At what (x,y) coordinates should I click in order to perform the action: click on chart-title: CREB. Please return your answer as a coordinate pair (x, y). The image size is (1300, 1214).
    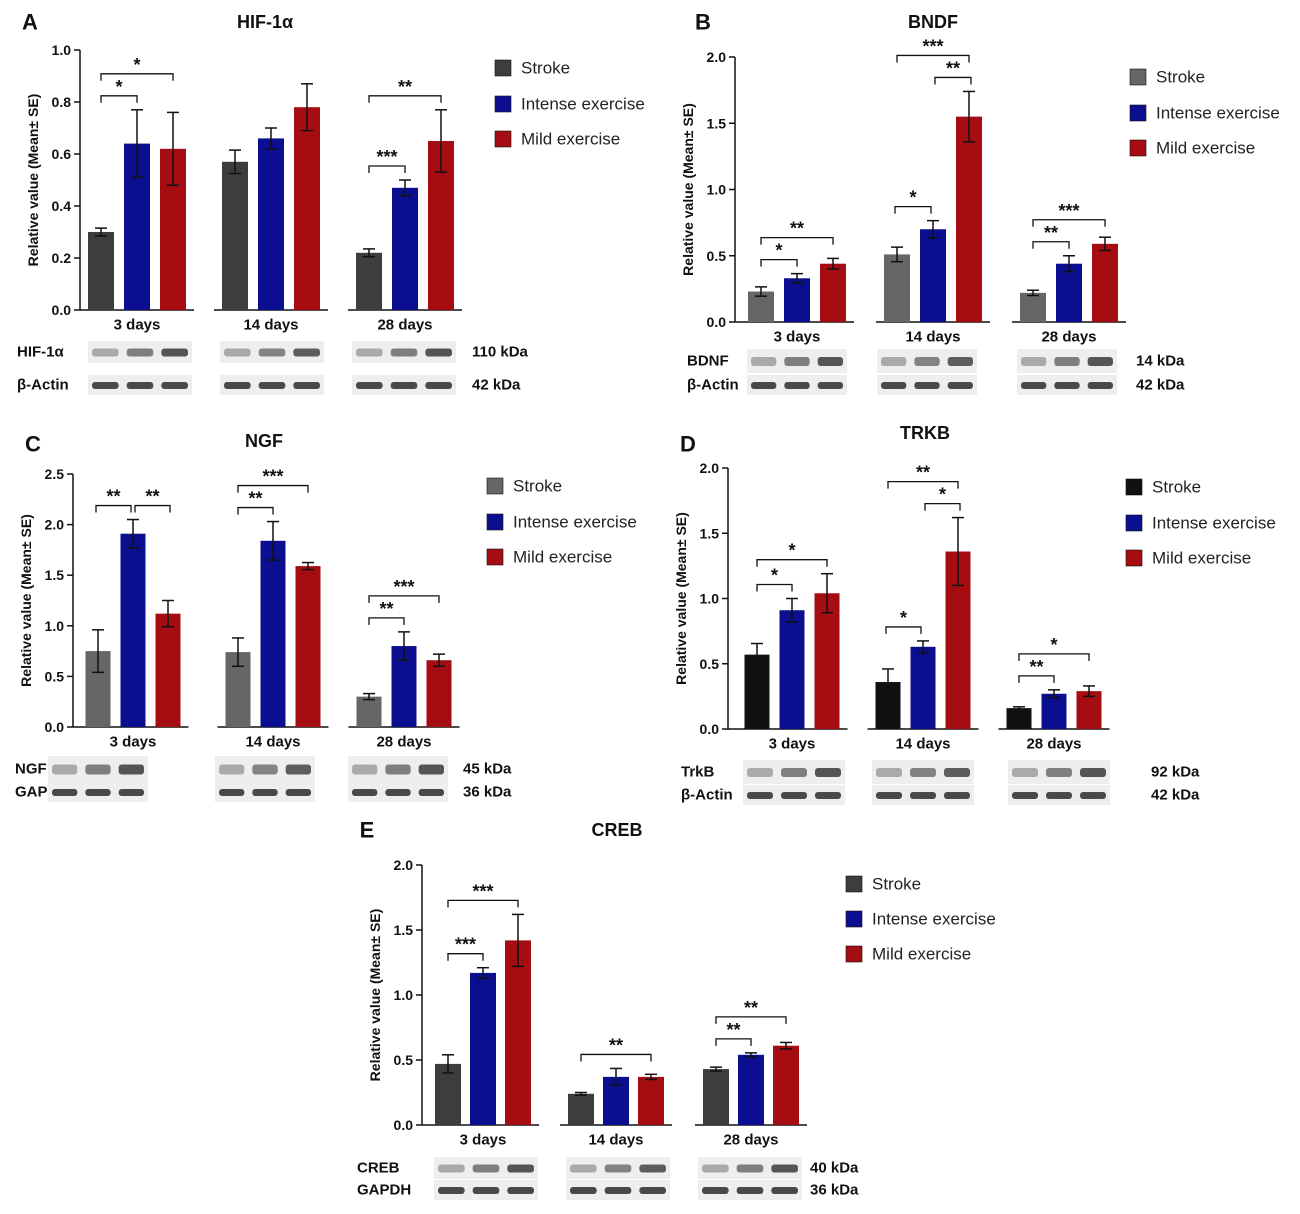
    Looking at the image, I should click on (616, 830).